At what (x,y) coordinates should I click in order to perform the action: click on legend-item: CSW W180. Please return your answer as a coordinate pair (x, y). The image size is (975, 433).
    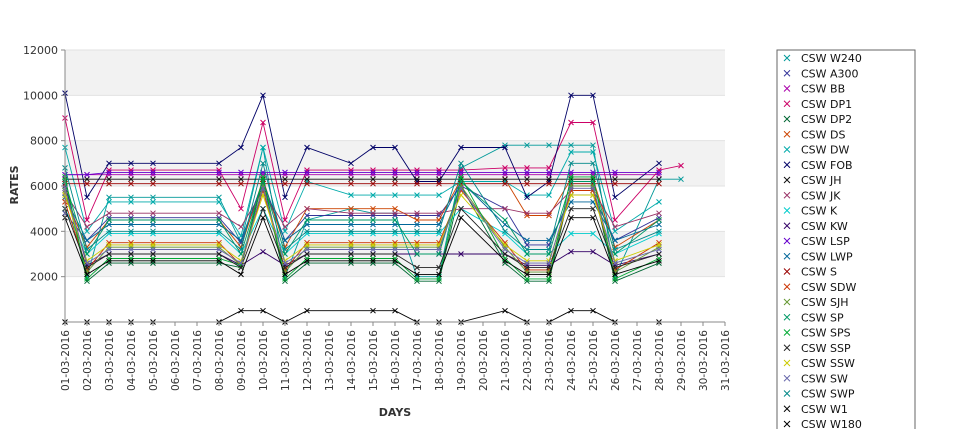
    Looking at the image, I should click on (822, 424).